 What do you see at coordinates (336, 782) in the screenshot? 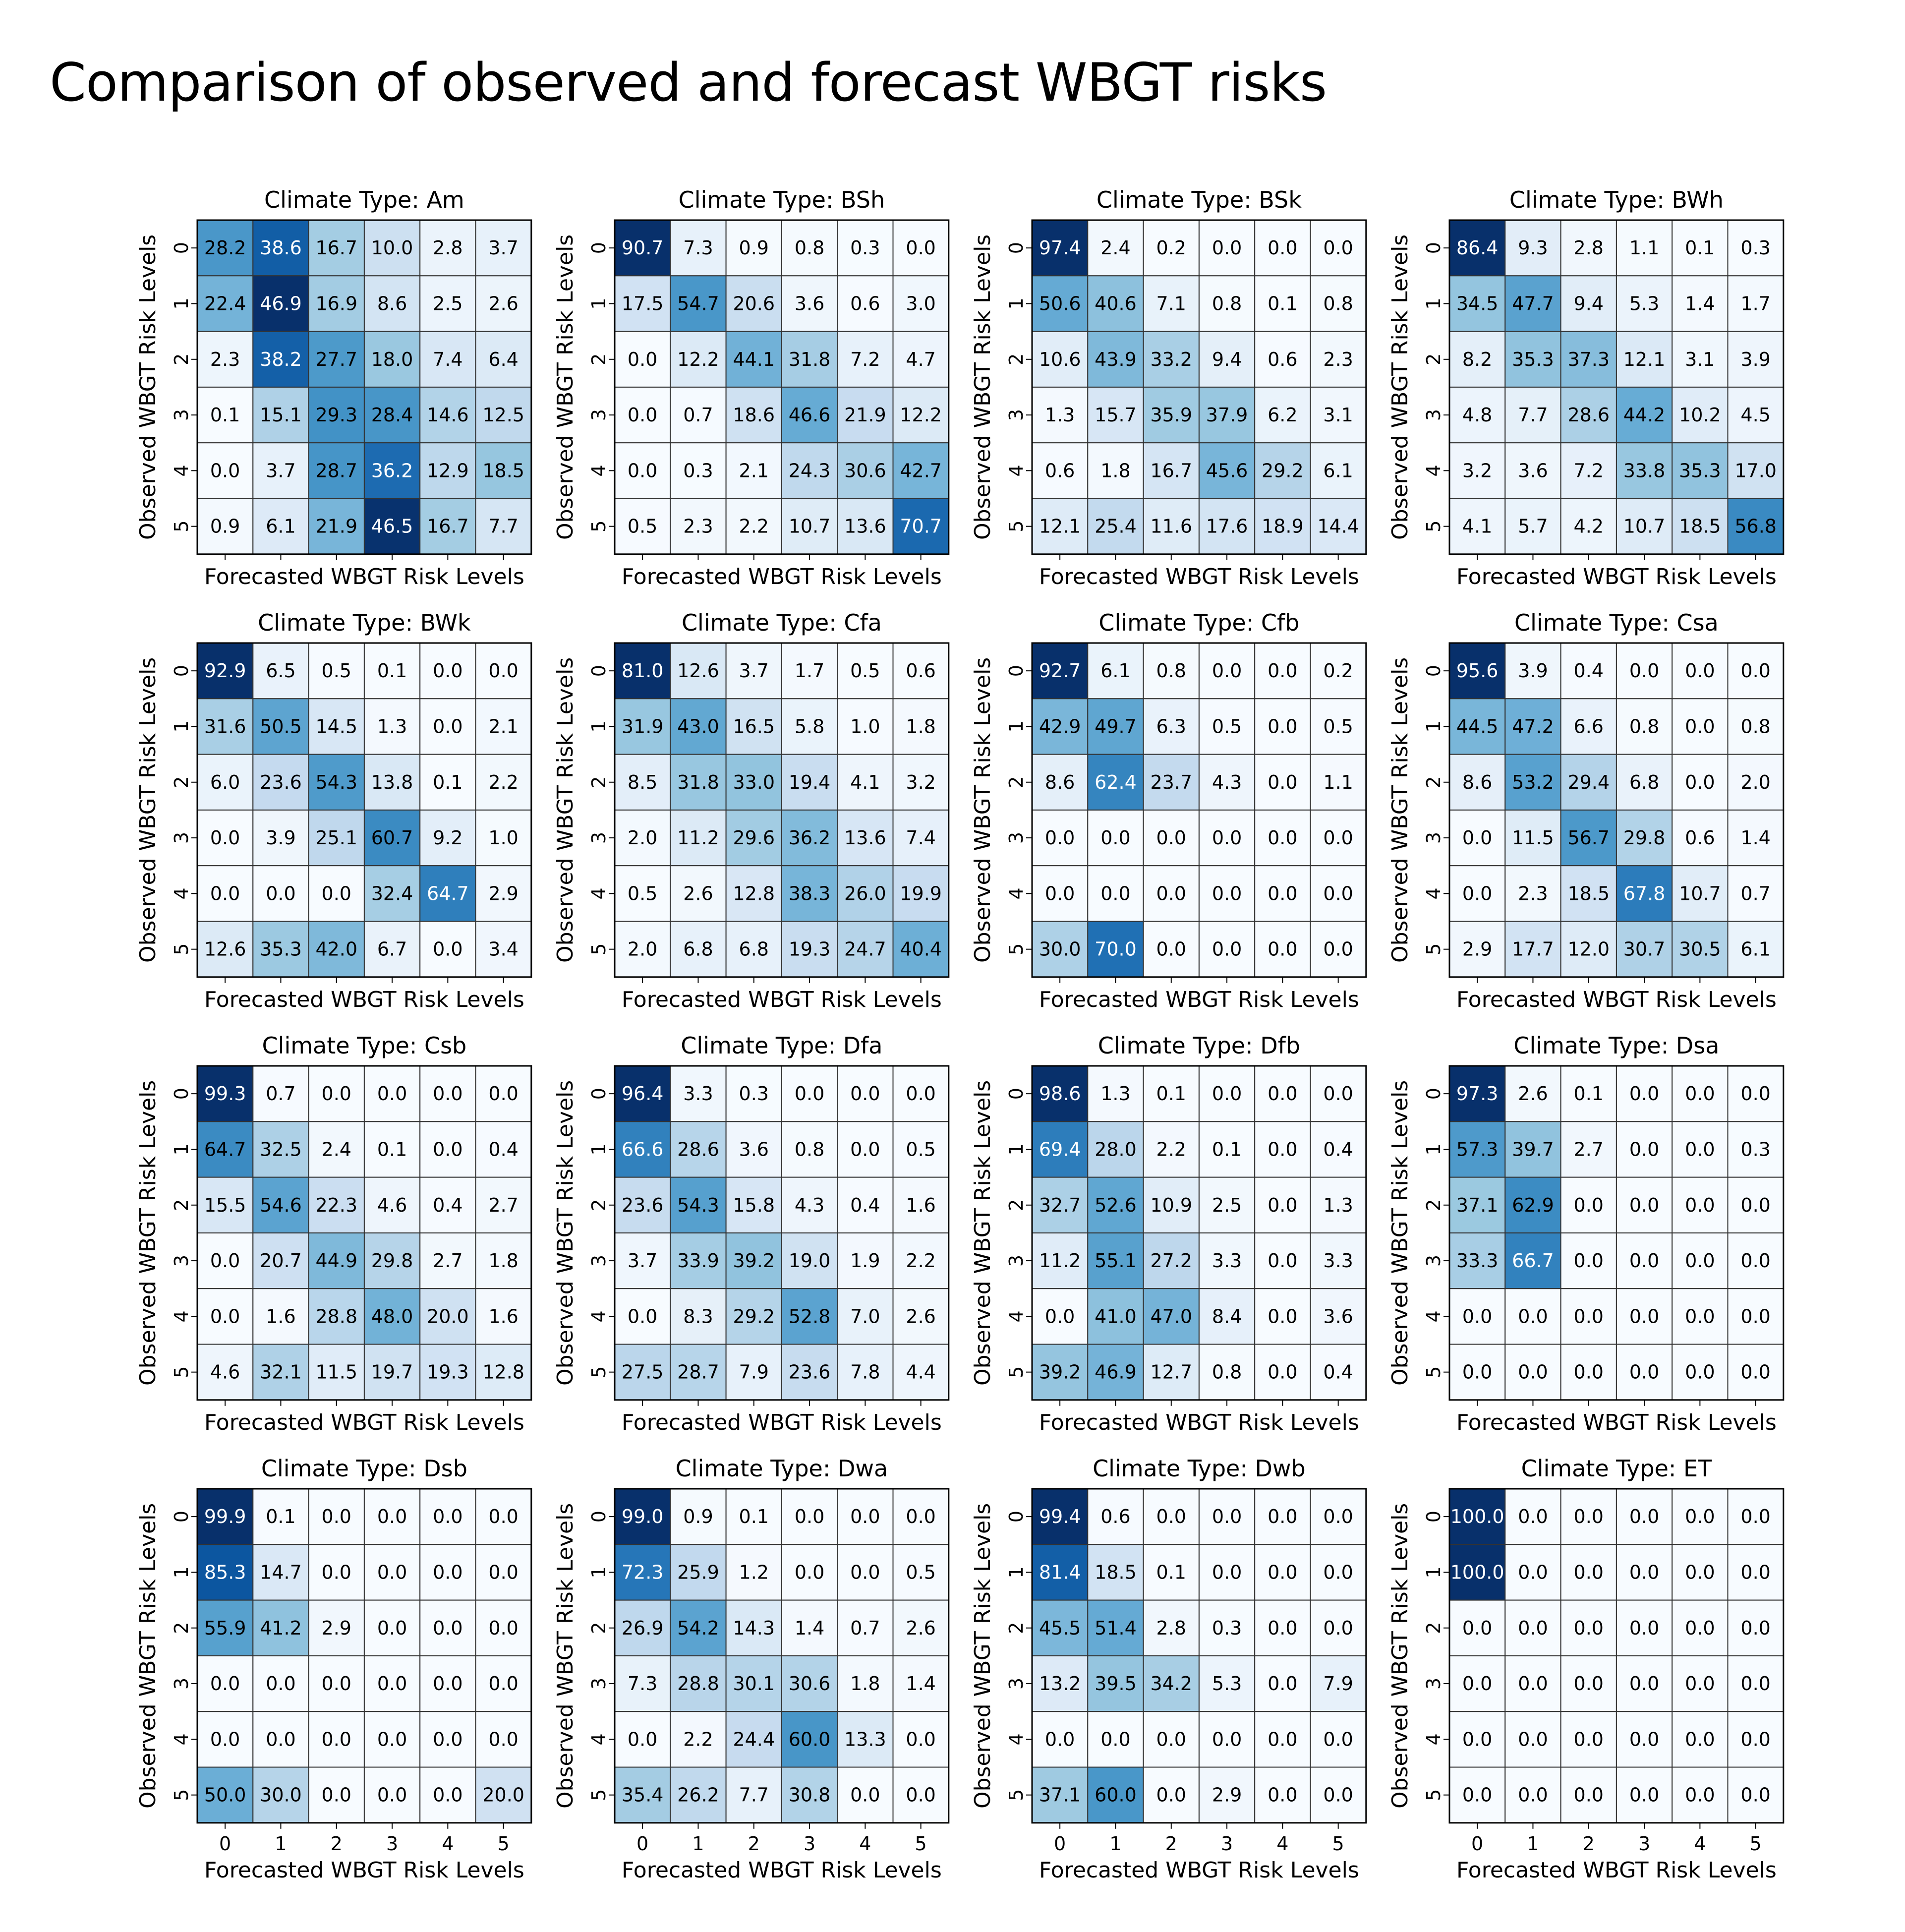
I see `cell-value-label: 54.3` at bounding box center [336, 782].